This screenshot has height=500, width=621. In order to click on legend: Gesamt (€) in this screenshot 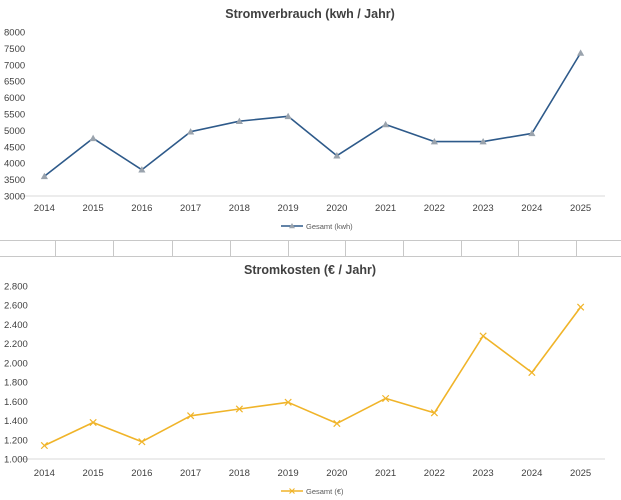, I will do `click(312, 491)`.